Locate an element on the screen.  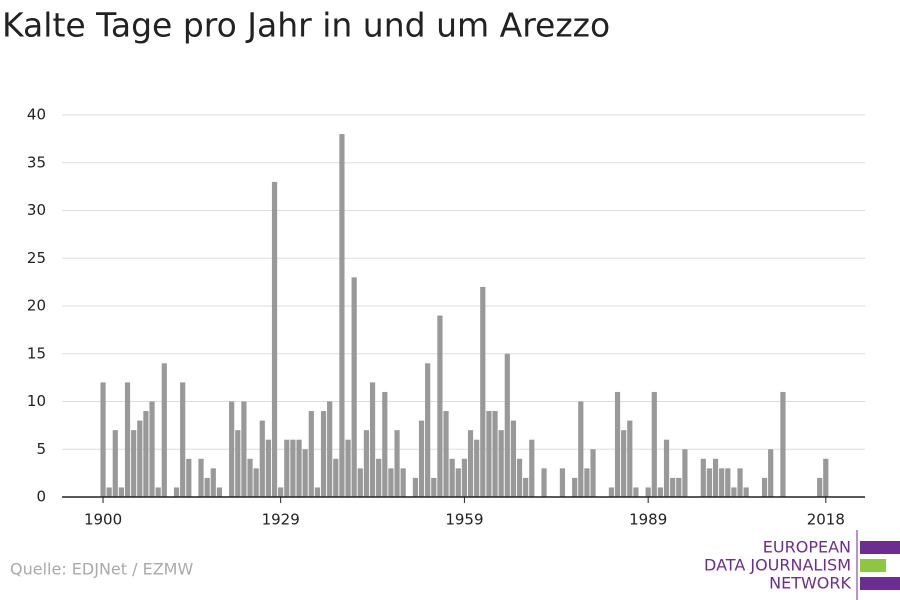
logo-text: NETWORK is located at coordinates (810, 583).